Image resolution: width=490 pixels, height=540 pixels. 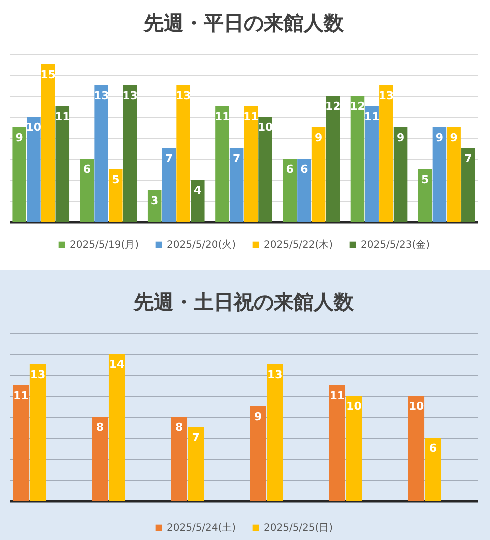 What do you see at coordinates (244, 302) in the screenshot?
I see `chart-title: 先週・土日祝の来館人数` at bounding box center [244, 302].